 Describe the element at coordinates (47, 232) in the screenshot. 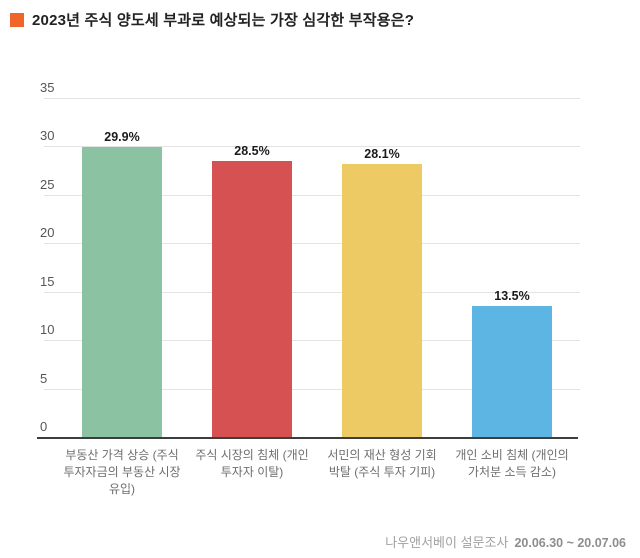

I see `y-axis-tick-label-20: 20` at that location.